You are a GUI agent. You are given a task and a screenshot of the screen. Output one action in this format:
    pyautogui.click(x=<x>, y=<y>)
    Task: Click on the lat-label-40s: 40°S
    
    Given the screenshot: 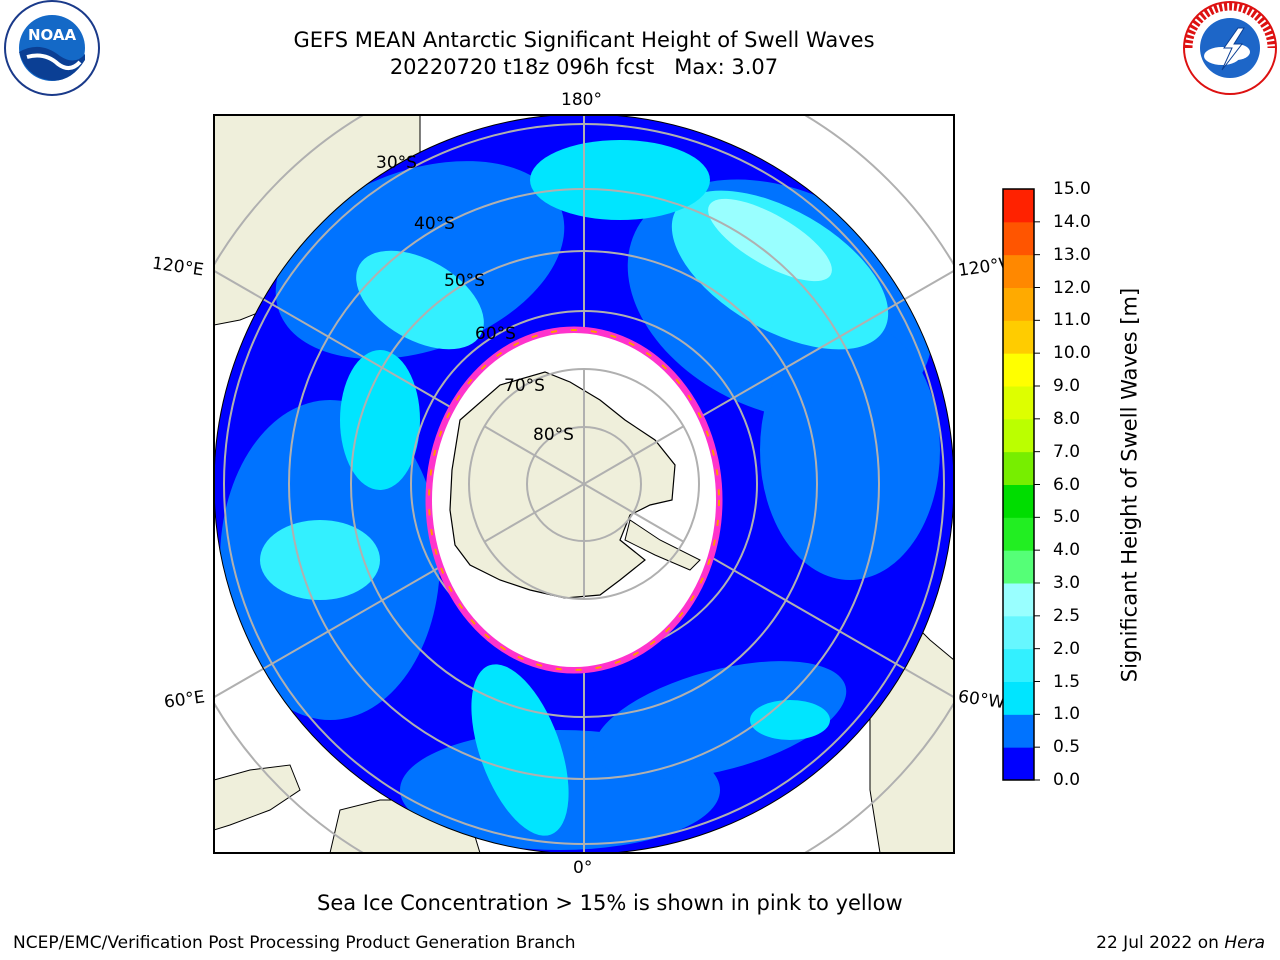 What is the action you would take?
    pyautogui.click(x=434, y=224)
    